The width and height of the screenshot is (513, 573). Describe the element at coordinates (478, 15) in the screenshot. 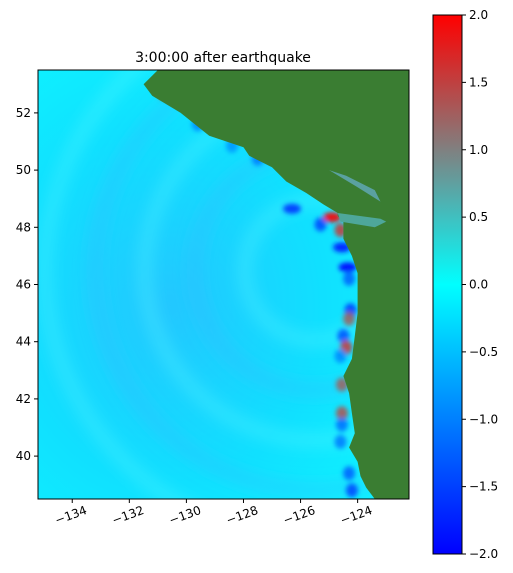

I see `colorbar-tick-label: 2.0` at that location.